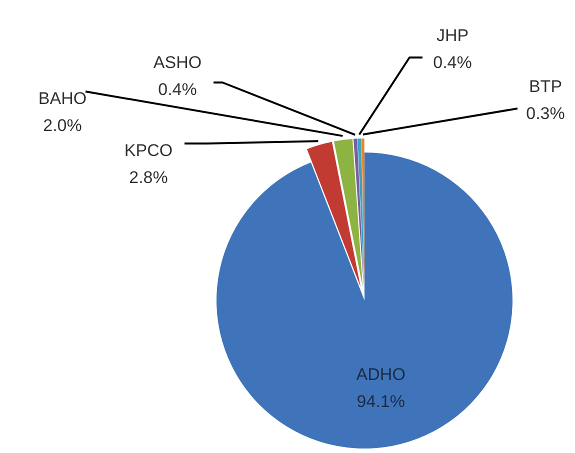  What do you see at coordinates (545, 86) in the screenshot?
I see `slice-label: BTP` at bounding box center [545, 86].